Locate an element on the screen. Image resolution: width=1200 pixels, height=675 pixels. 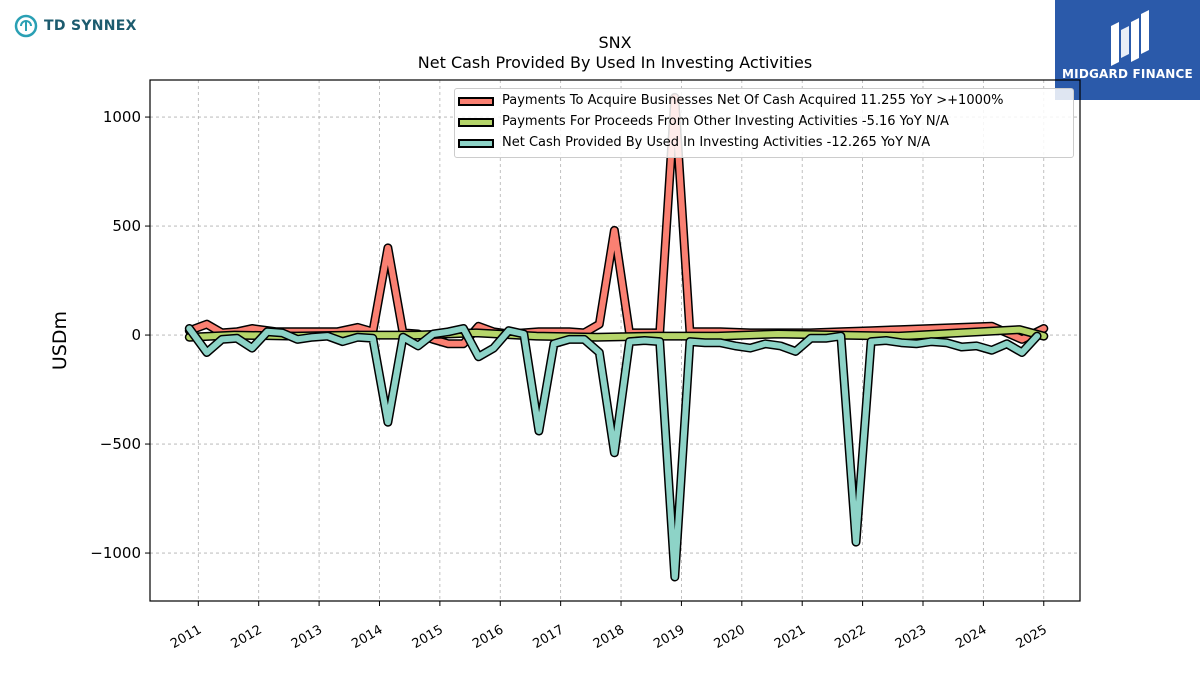
chart-title: SNX is located at coordinates (615, 42).